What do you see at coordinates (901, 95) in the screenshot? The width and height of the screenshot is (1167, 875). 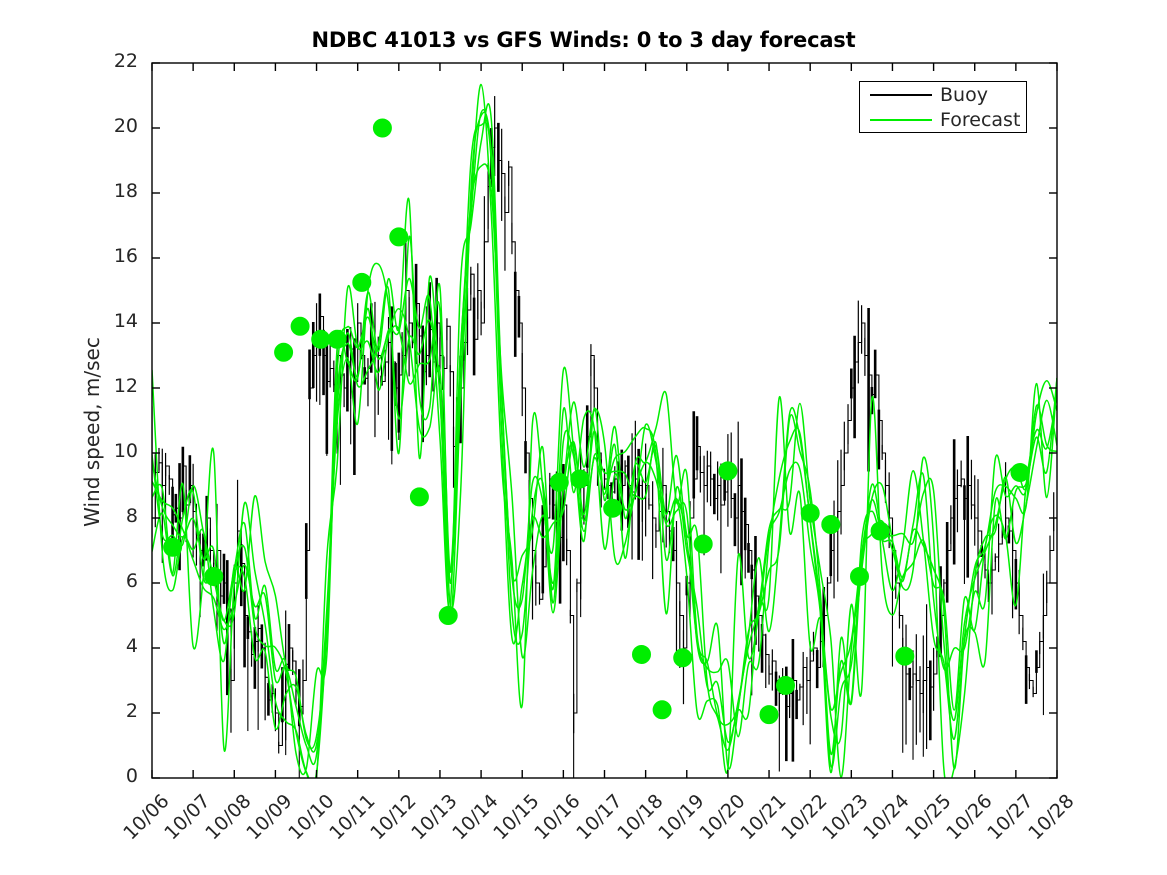 I see `legend-swatch-buoy` at bounding box center [901, 95].